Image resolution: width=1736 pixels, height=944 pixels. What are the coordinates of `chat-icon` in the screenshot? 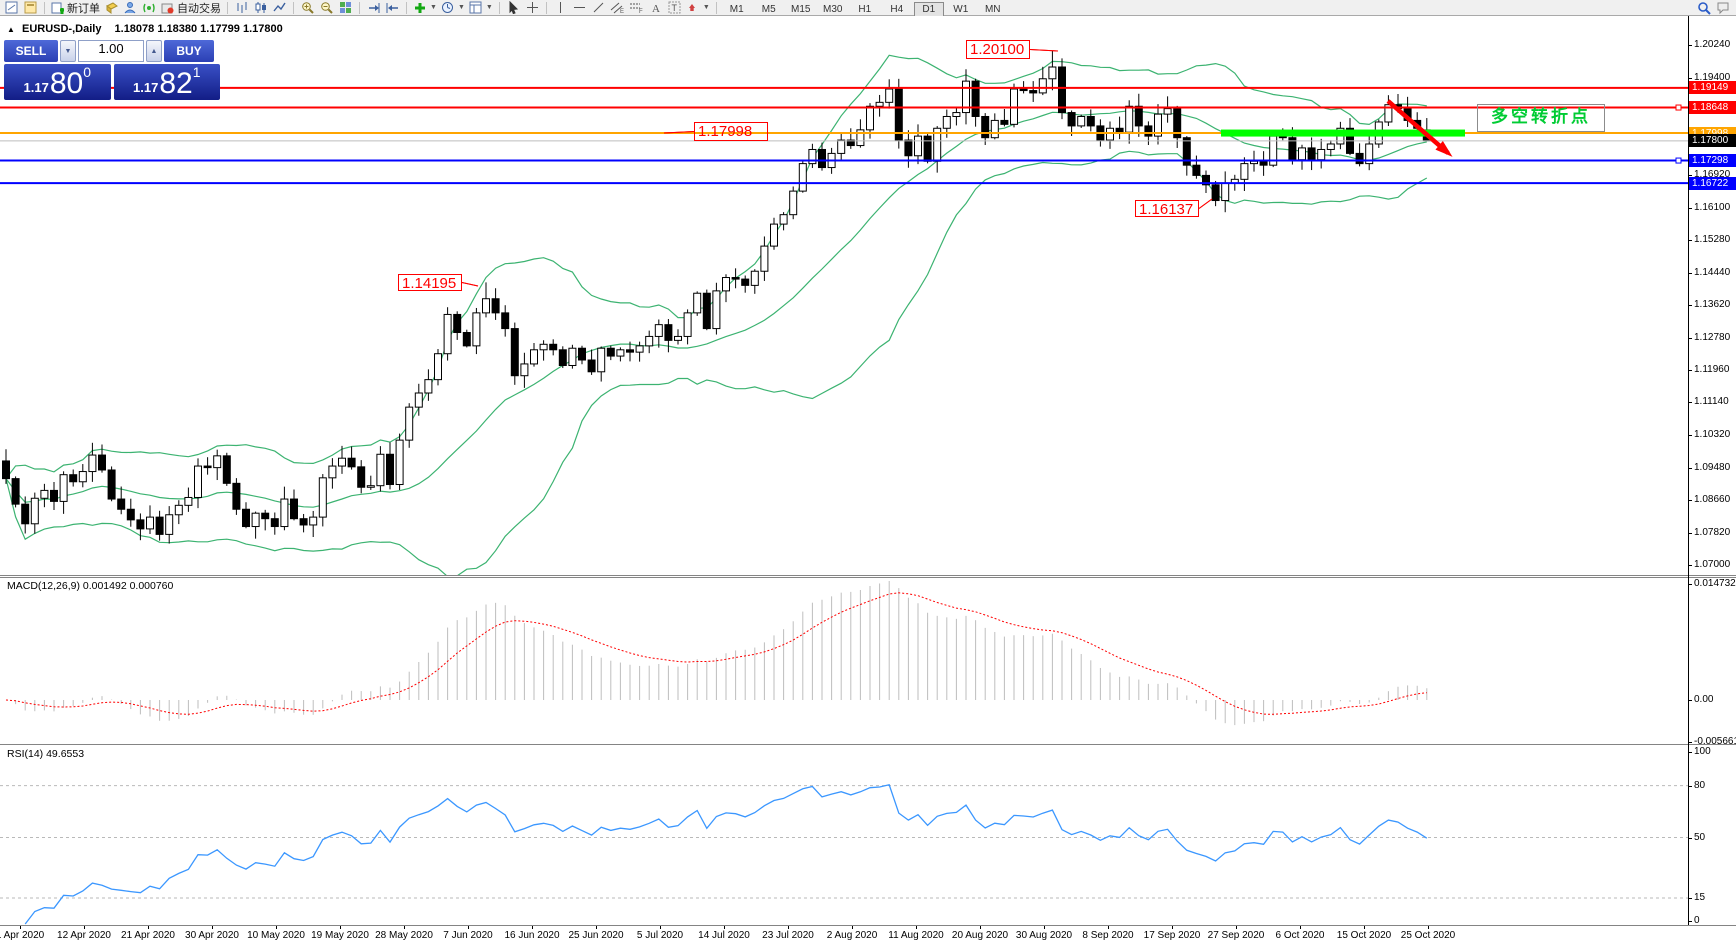 It's located at (1722, 8).